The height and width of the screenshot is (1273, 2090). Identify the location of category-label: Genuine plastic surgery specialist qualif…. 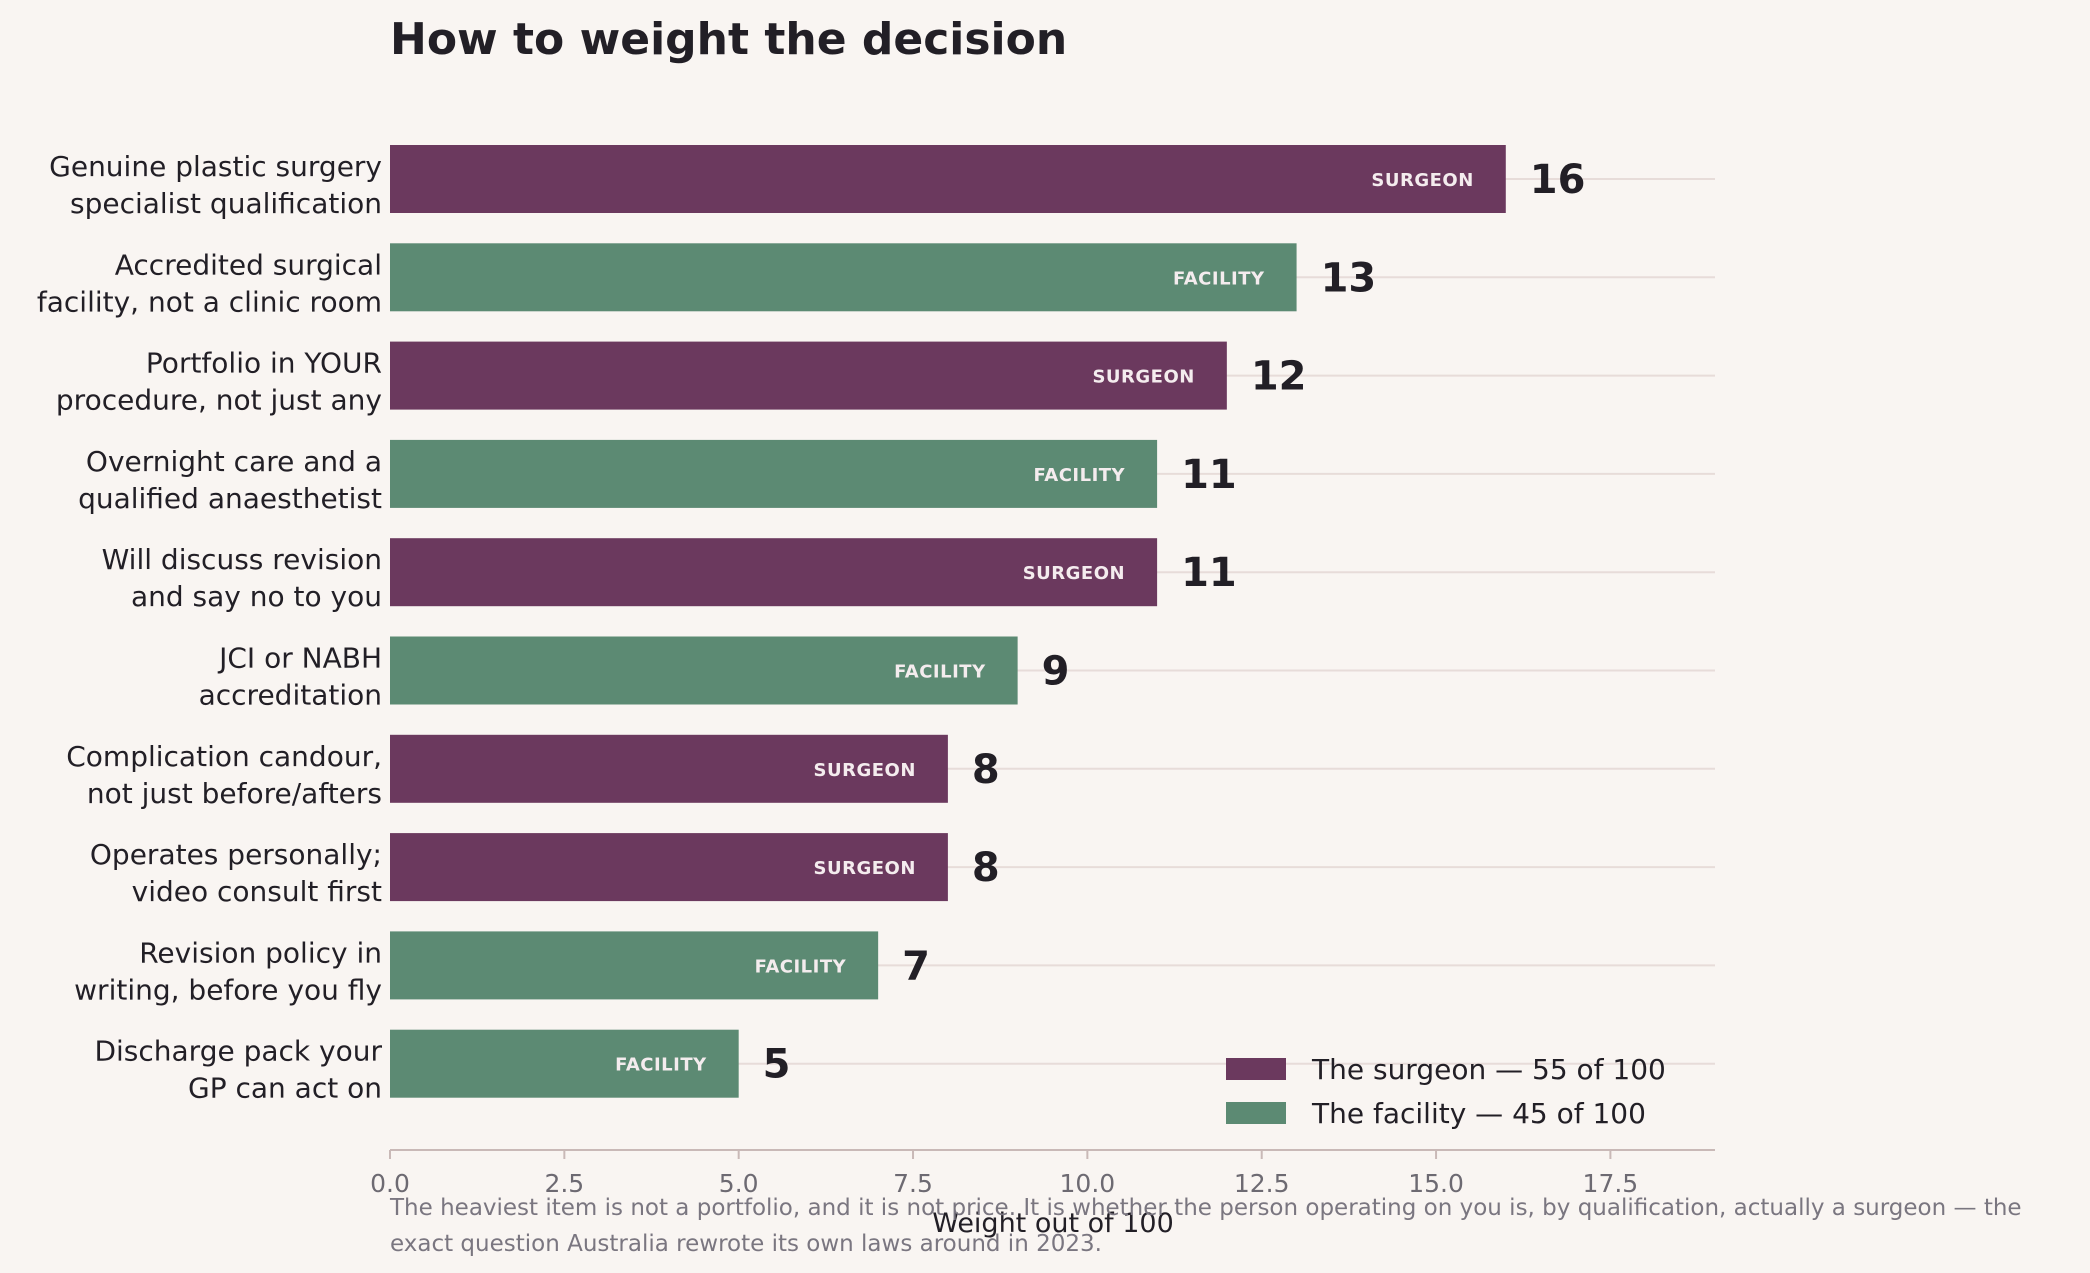
(215, 185).